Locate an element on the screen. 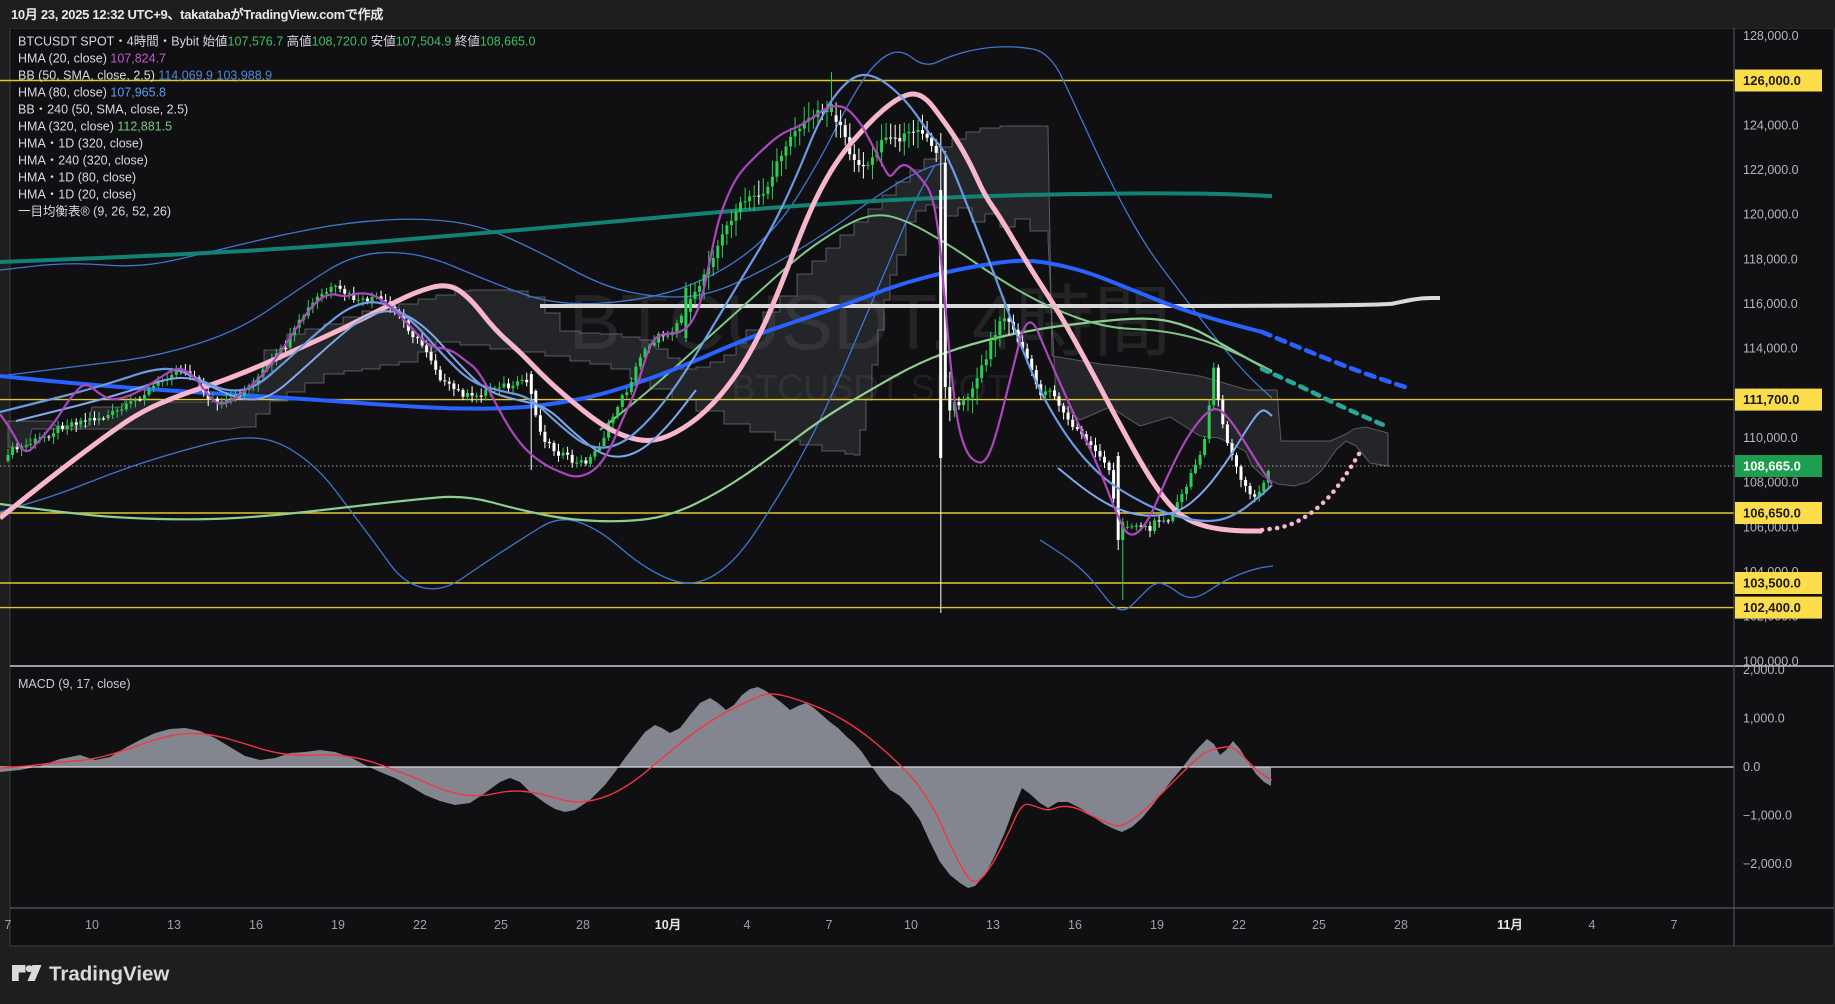 Image resolution: width=1835 pixels, height=1004 pixels. svg-text: 120,000.0 is located at coordinates (1771, 215).